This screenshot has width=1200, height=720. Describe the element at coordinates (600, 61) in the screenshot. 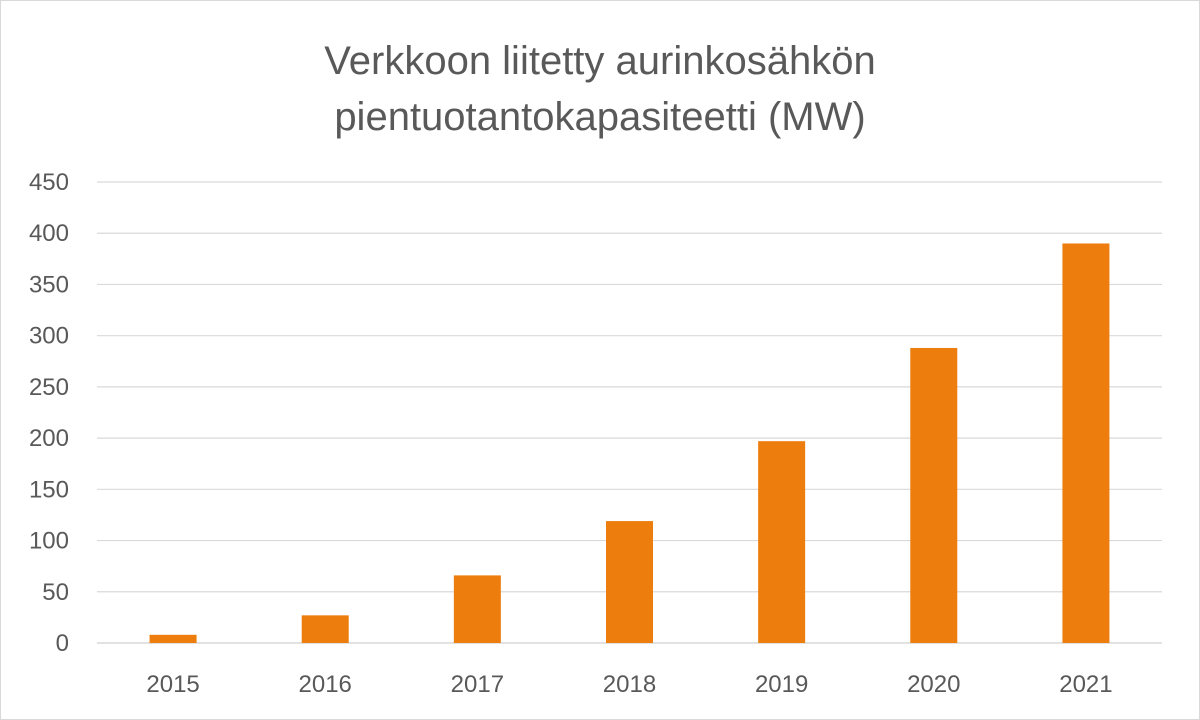

I see `chart-title-line-1: Verkkoon liitetty aurinkosähkön` at that location.